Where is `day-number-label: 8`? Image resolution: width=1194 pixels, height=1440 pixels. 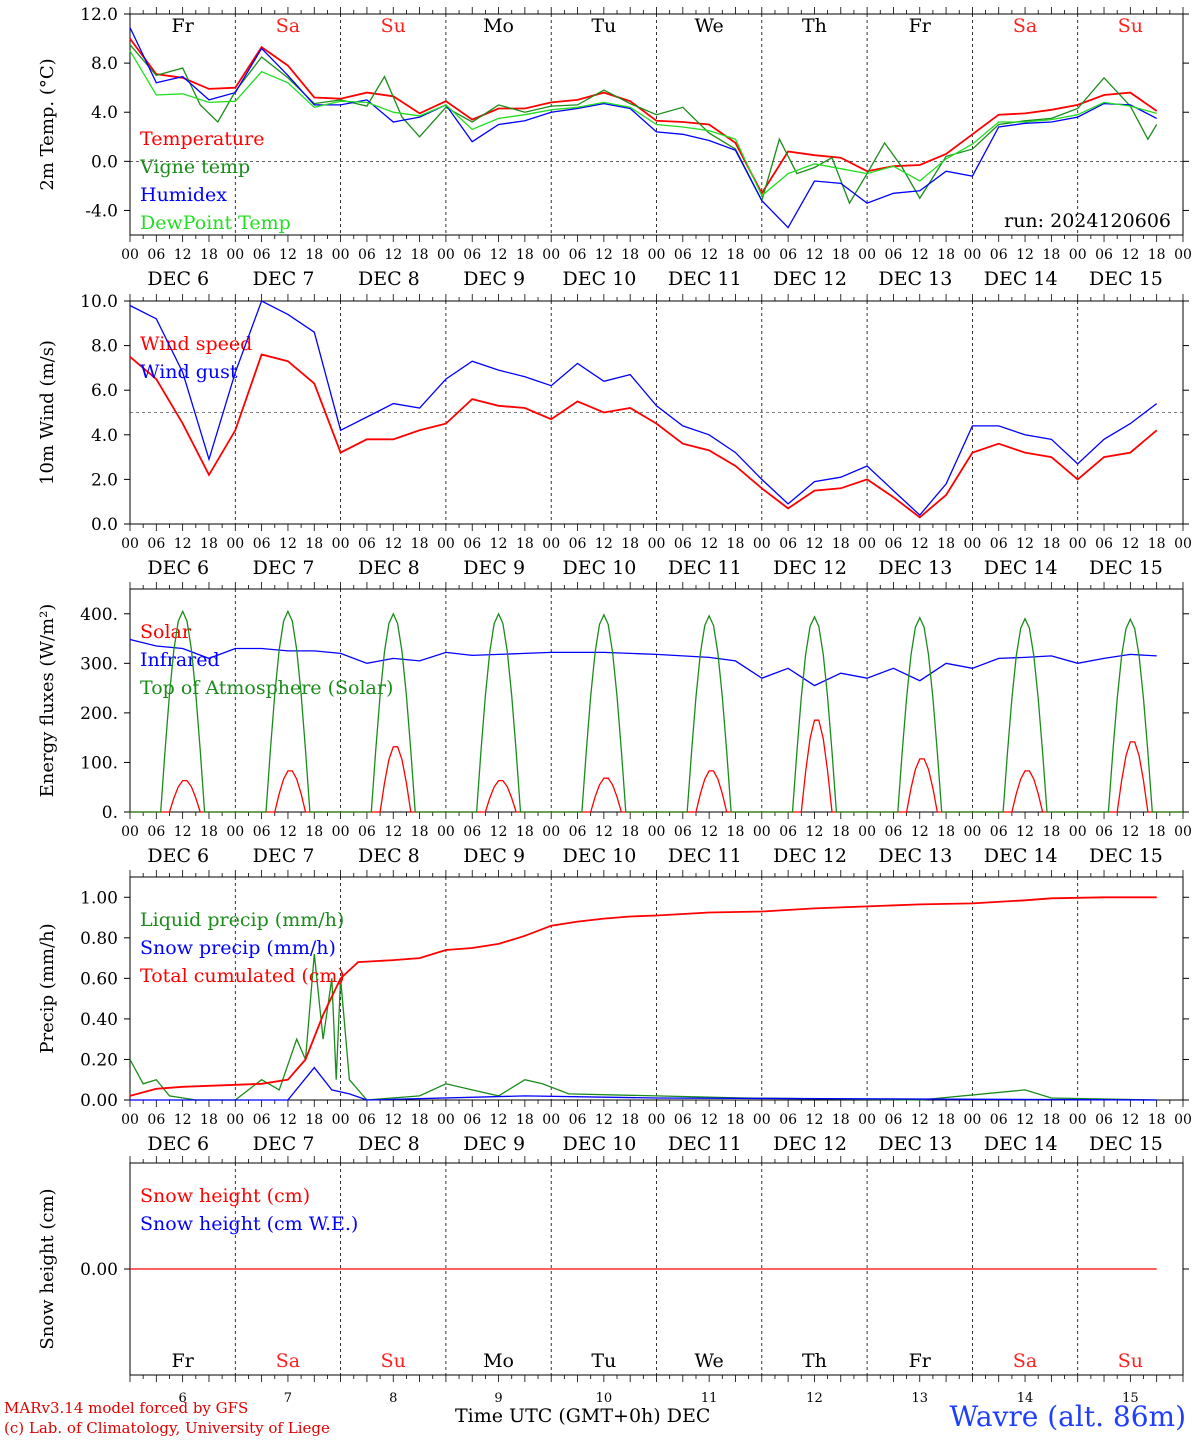
day-number-label: 8 is located at coordinates (393, 1398).